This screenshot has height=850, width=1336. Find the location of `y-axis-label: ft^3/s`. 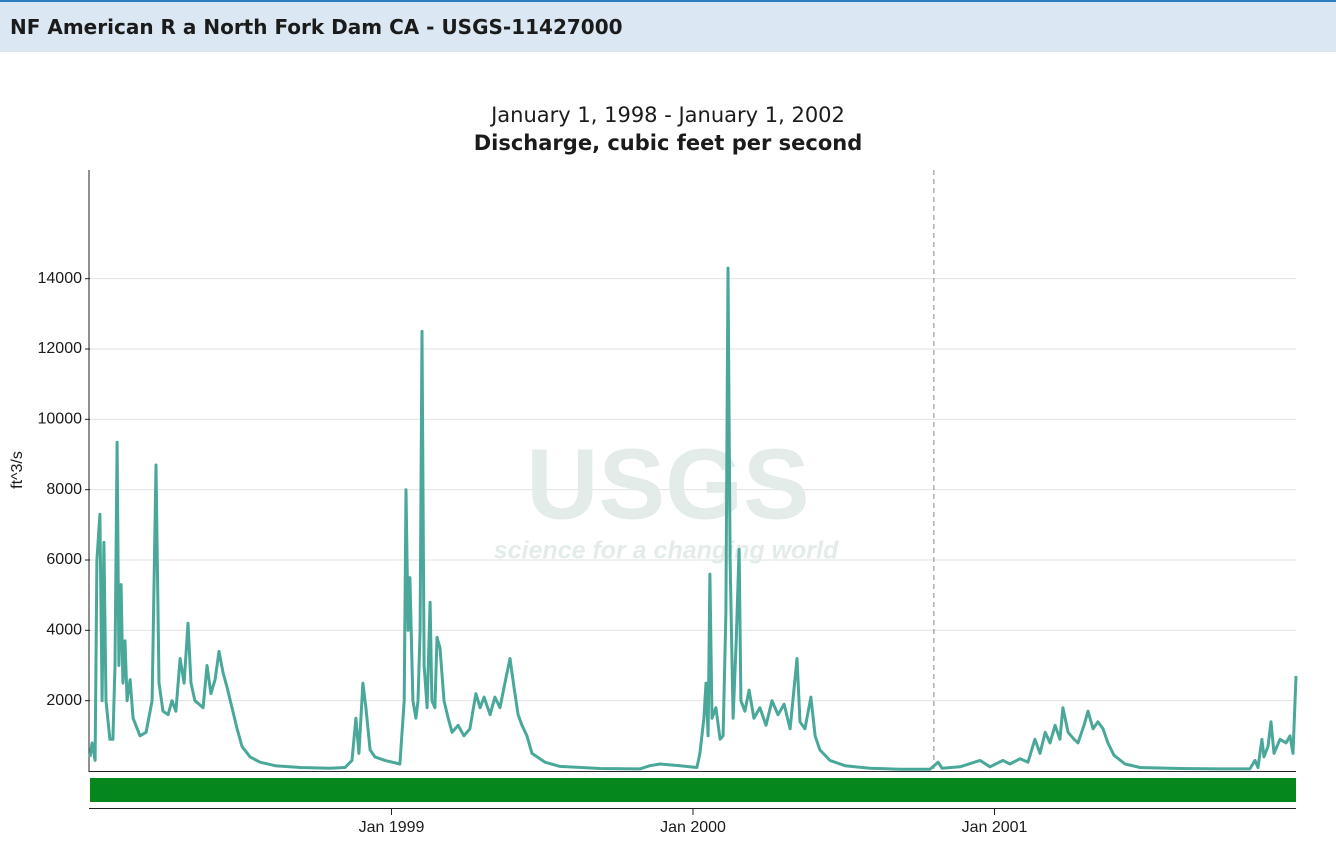

y-axis-label: ft^3/s is located at coordinates (17, 470).